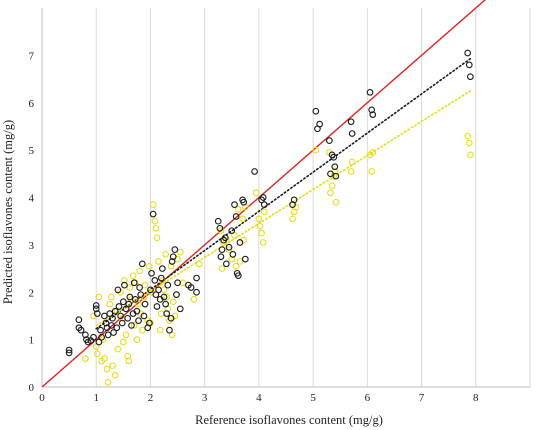 The image size is (550, 430). Describe the element at coordinates (259, 398) in the screenshot. I see `x-tick-label: 4` at that location.